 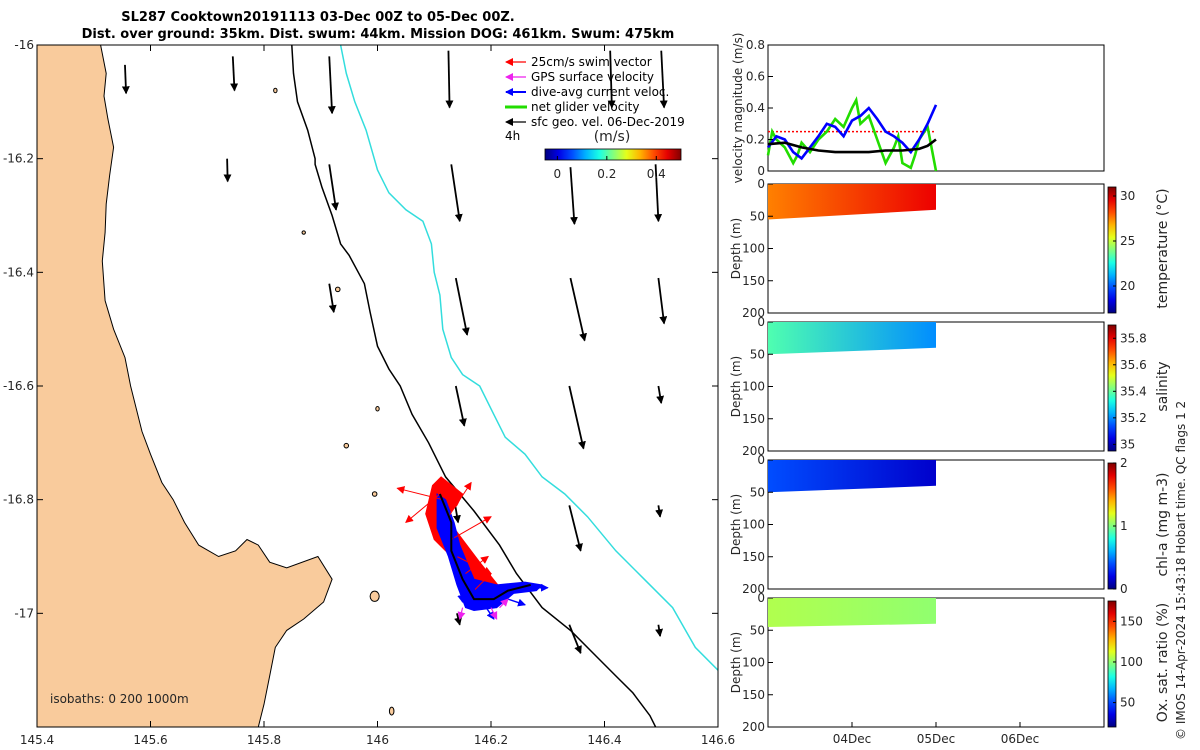 I want to click on colorbar-tick-label: 25, so click(x=1127, y=241).